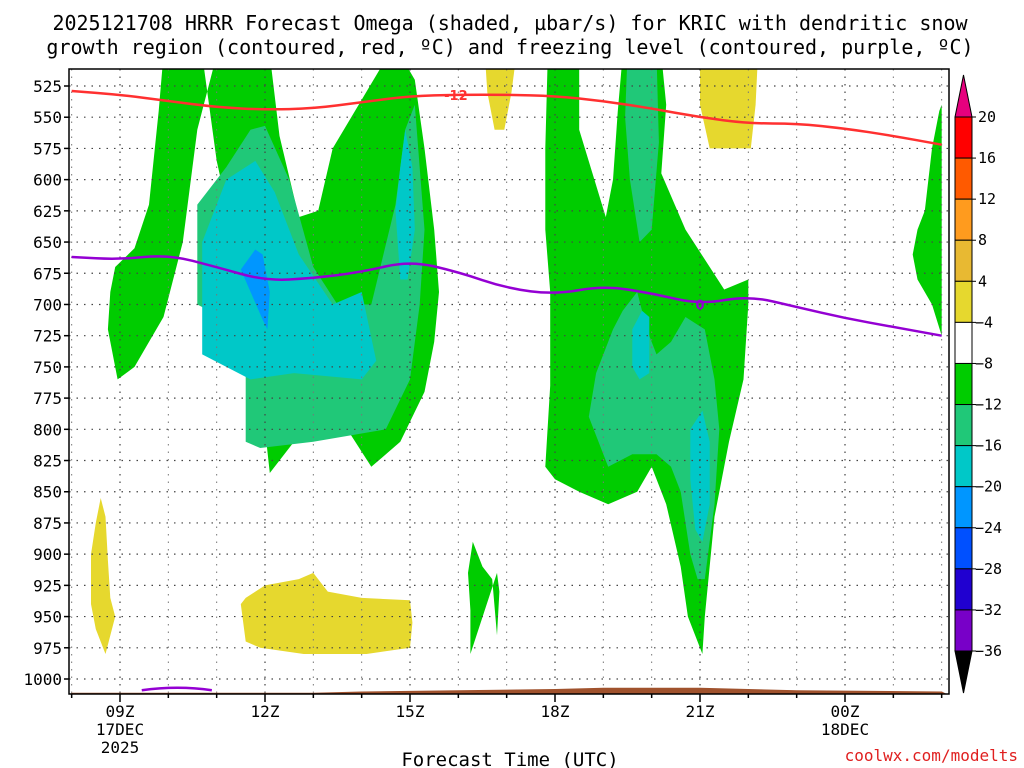 Image resolution: width=1024 pixels, height=768 pixels. I want to click on colorbar-label-8: 8, so click(982, 240).